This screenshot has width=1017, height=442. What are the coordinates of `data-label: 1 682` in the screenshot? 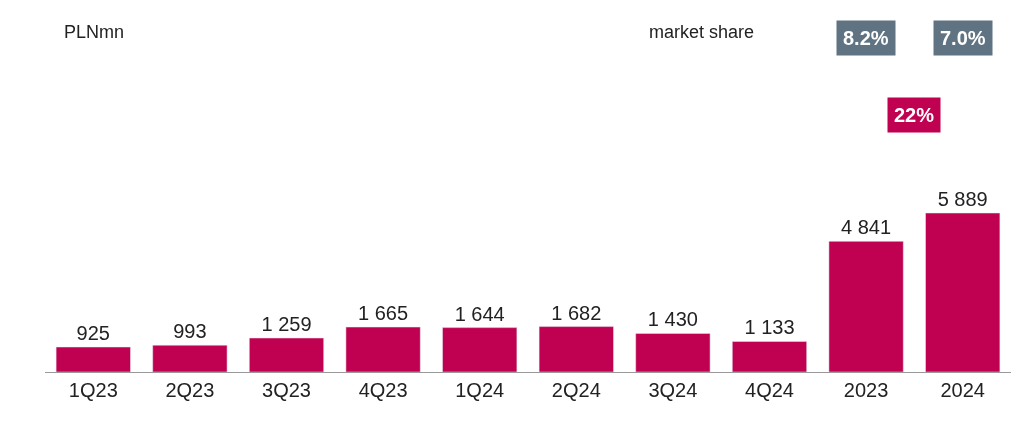 It's located at (576, 312).